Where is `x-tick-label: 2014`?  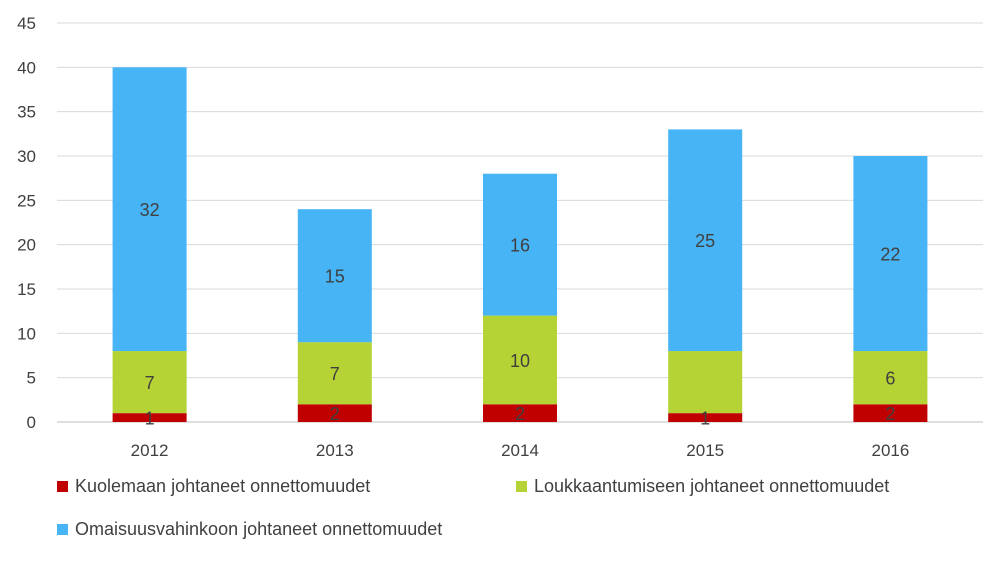 x-tick-label: 2014 is located at coordinates (520, 450).